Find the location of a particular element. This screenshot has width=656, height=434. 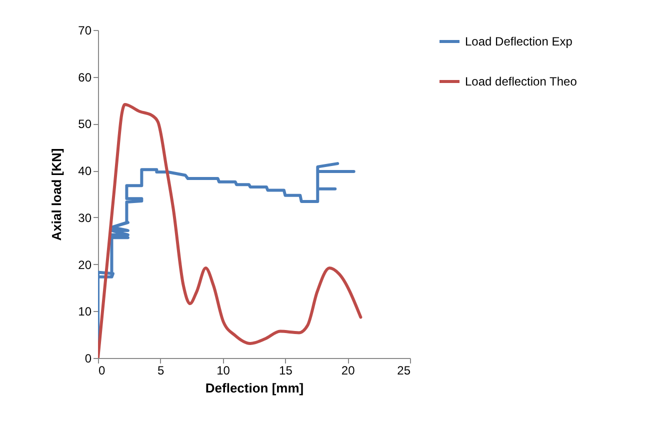

legend-label: Load deflection Theo is located at coordinates (521, 81).